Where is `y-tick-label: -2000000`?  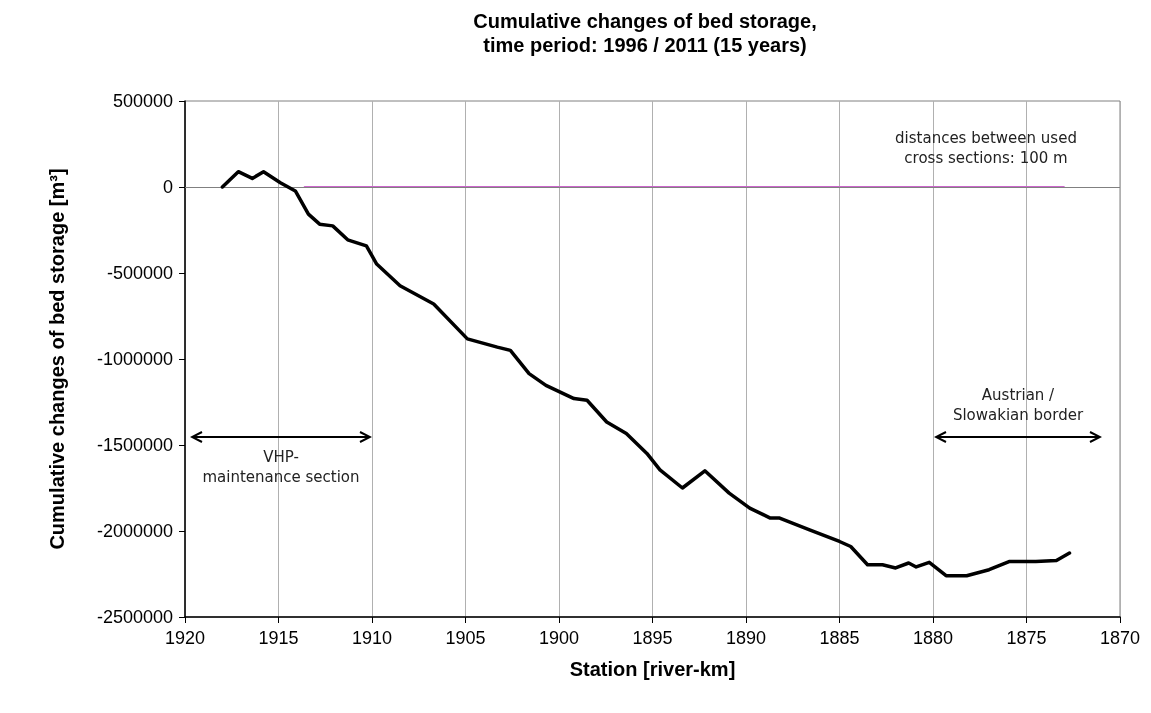
y-tick-label: -2000000 is located at coordinates (134, 531).